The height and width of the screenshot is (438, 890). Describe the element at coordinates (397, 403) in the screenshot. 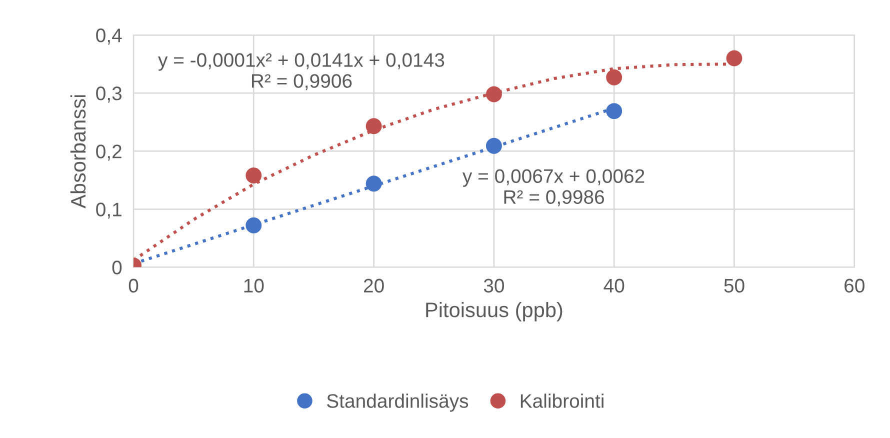

I see `legend-label: Standardinlisäys` at that location.